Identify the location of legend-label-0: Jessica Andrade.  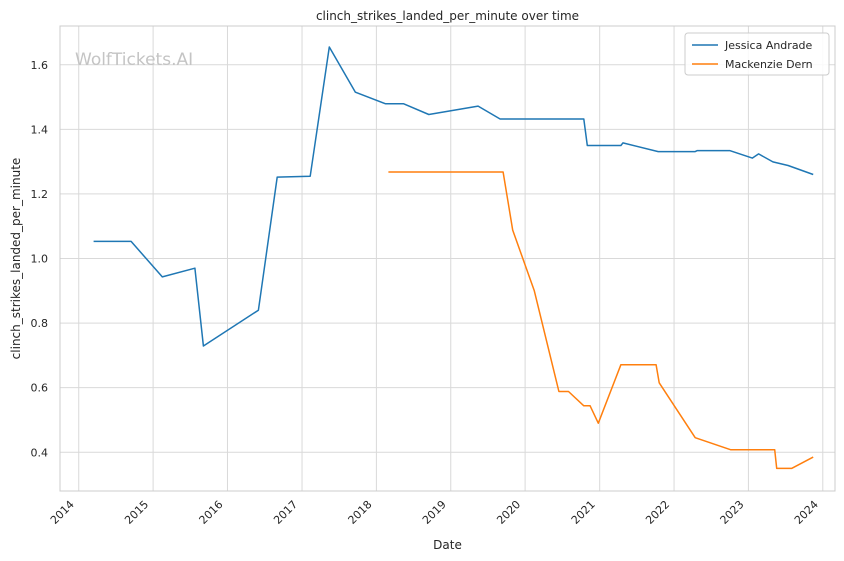
(768, 45).